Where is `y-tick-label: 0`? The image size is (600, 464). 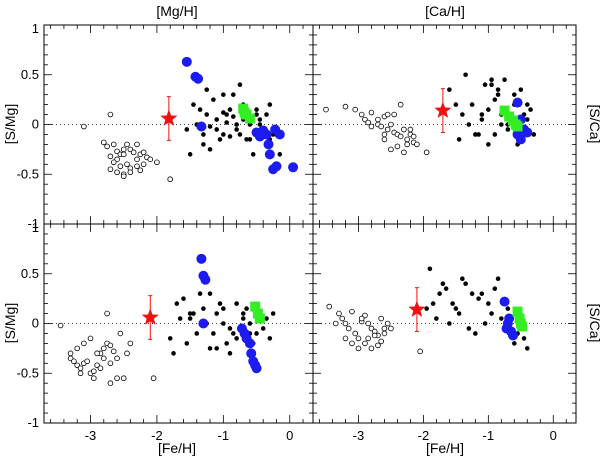
y-tick-label: 0 is located at coordinates (35, 124).